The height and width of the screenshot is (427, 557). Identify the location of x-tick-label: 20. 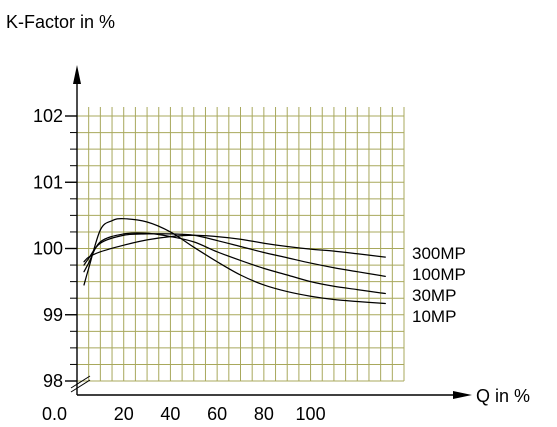
(124, 414).